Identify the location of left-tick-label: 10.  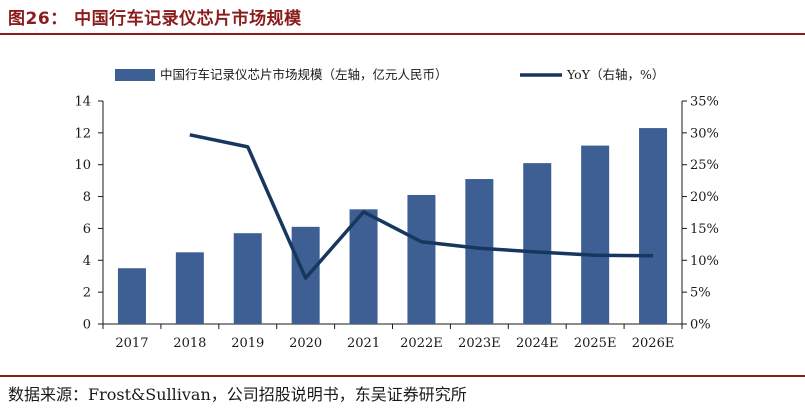
(82, 165).